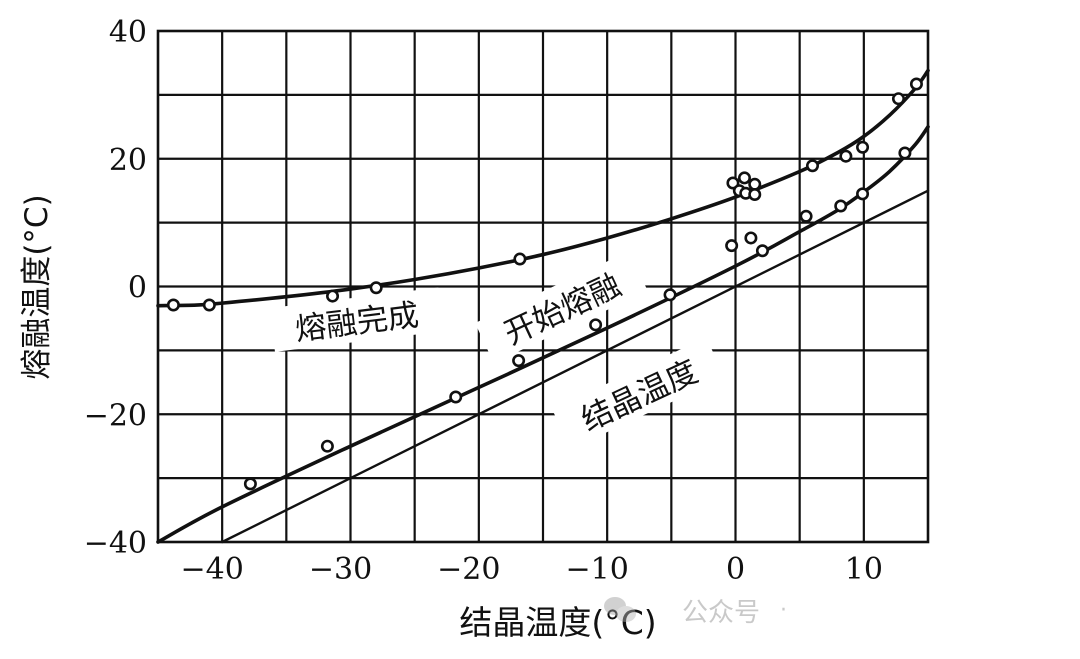 The width and height of the screenshot is (1080, 659). I want to click on x-tick-label: −10, so click(597, 569).